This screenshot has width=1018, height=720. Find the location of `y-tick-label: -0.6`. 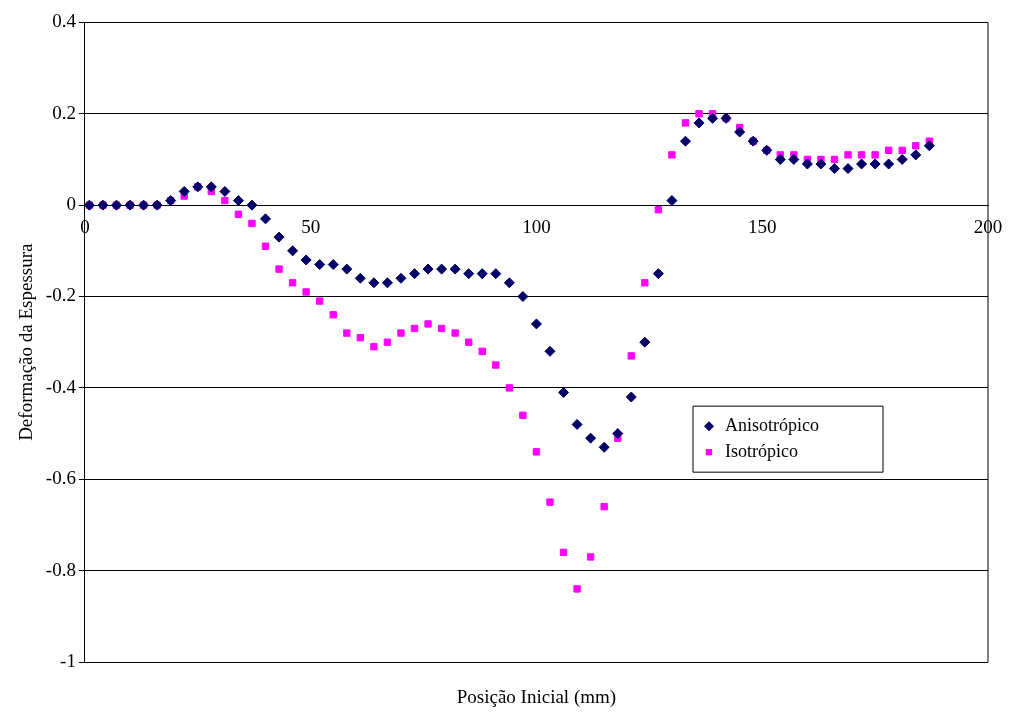

y-tick-label: -0.6 is located at coordinates (60, 478).